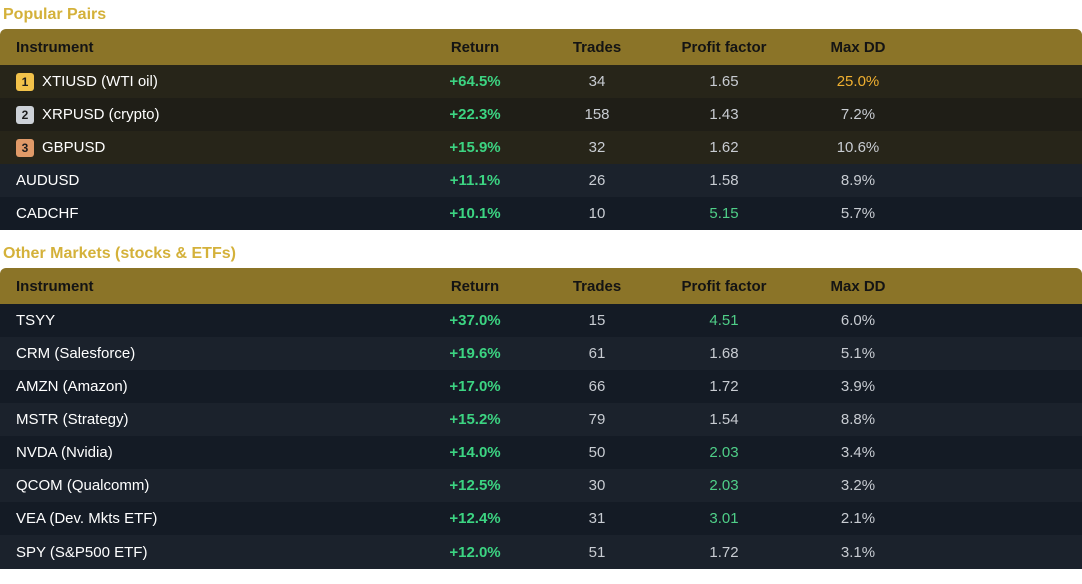 This screenshot has height=584, width=1082. I want to click on table-row: 1 XTIUSD (WTI oil) +64.5% 34 1.65 25.0%, so click(541, 81).